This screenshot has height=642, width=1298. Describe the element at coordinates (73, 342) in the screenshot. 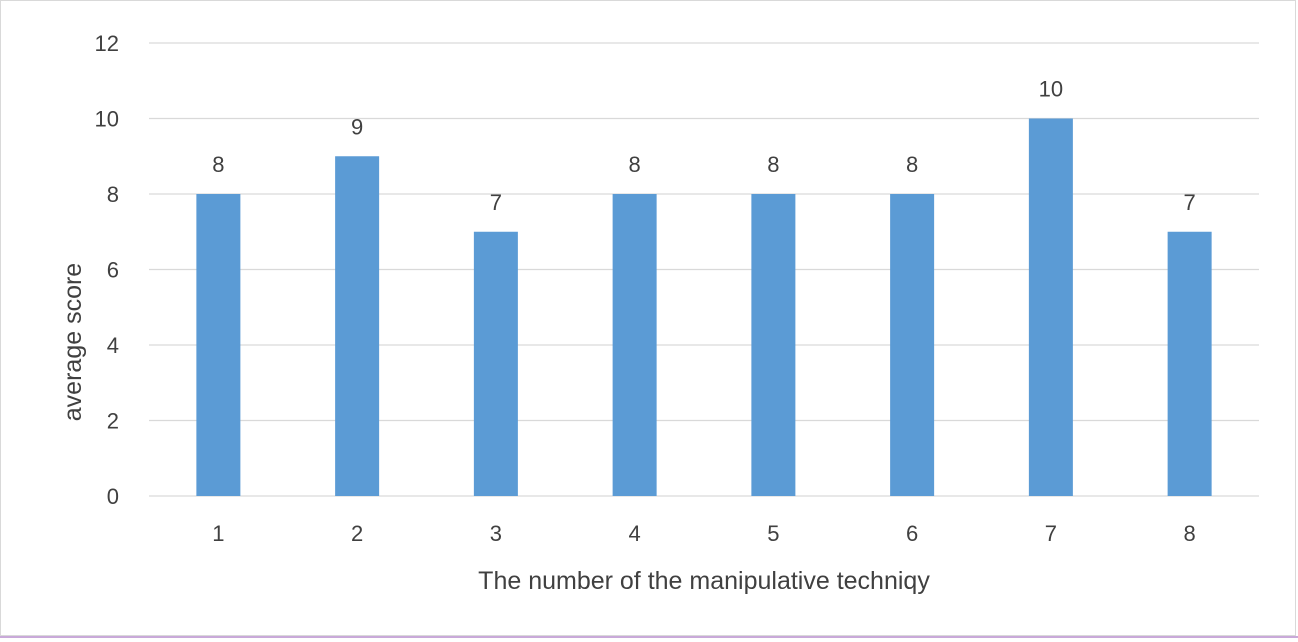

I see `y-axis-title: average score` at that location.